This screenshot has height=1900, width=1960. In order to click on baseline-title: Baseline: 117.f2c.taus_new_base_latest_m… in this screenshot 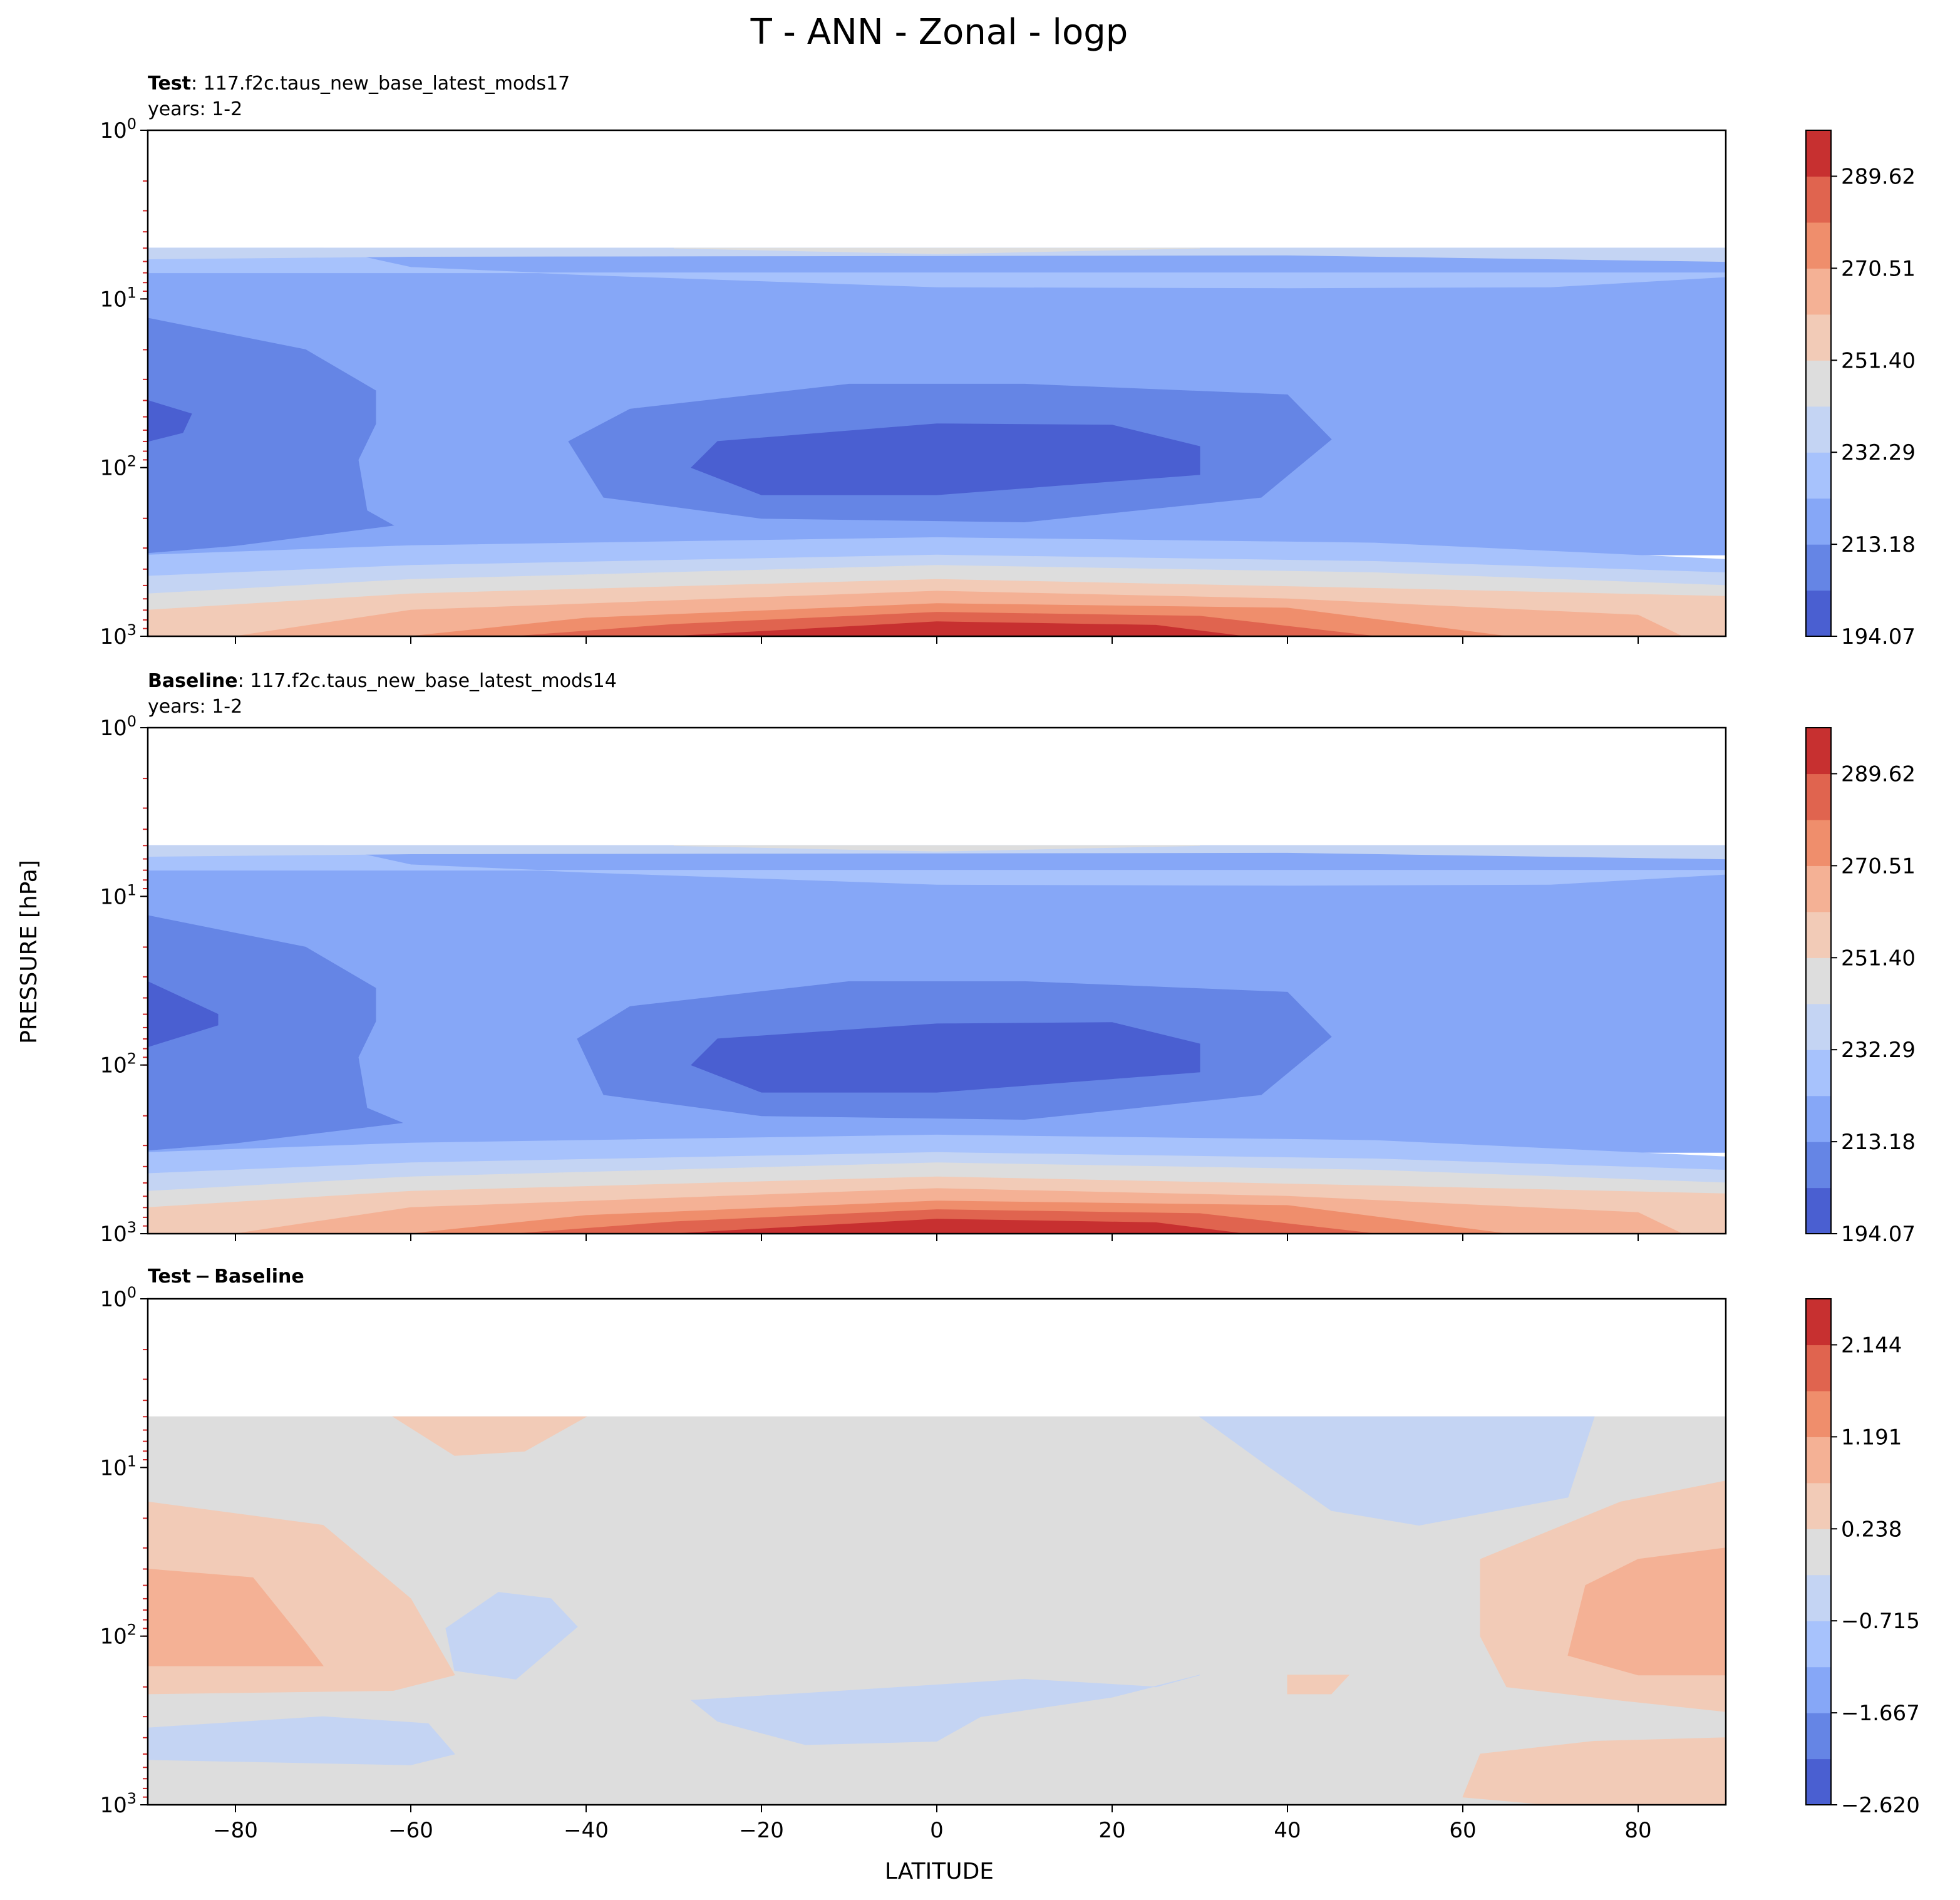, I will do `click(382, 681)`.